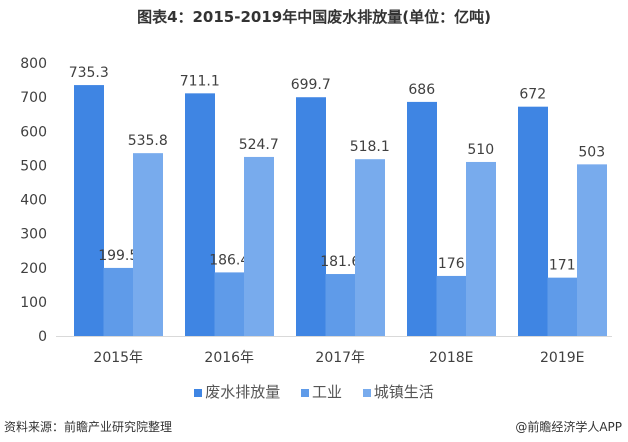 The image size is (628, 442). I want to click on legend: 废水排放量 工业 城镇生活, so click(314, 391).